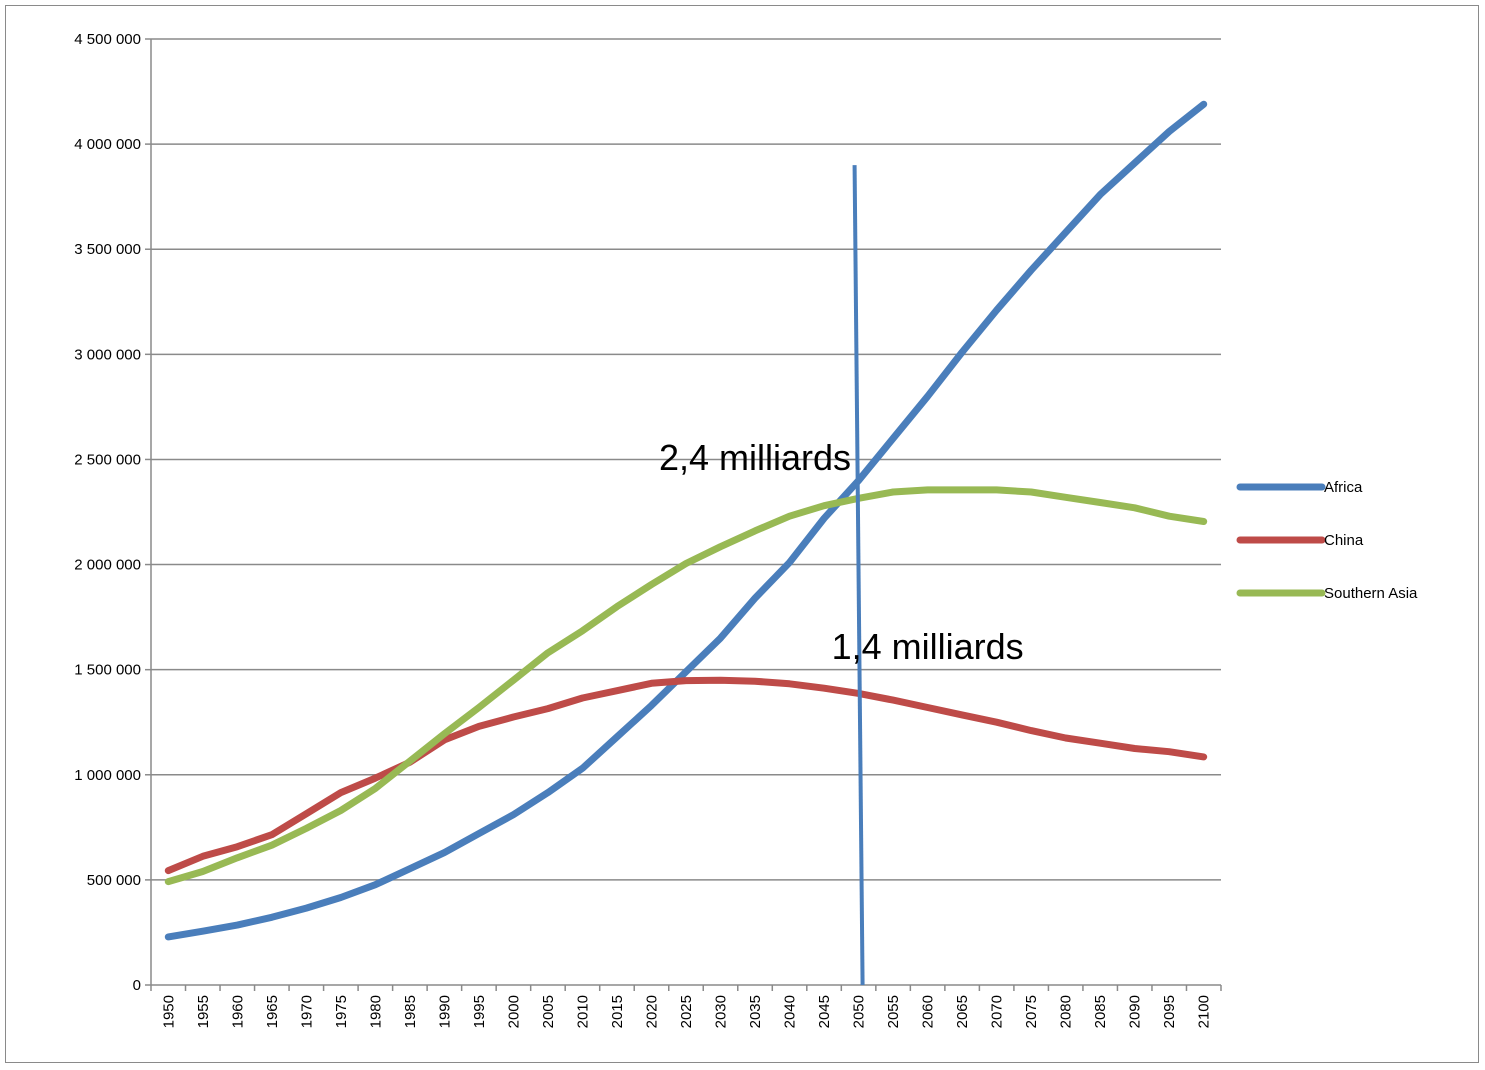 The width and height of the screenshot is (1485, 1070). Describe the element at coordinates (479, 1011) in the screenshot. I see `x-tick-label: 1995` at that location.